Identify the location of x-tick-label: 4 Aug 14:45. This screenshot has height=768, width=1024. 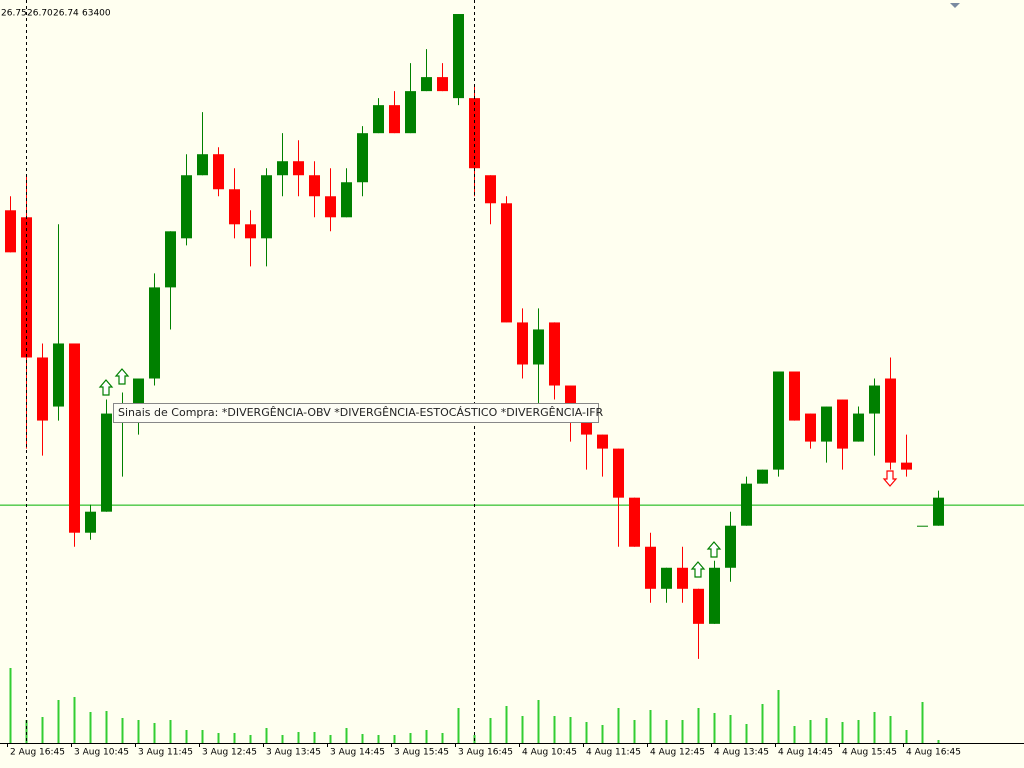
(805, 753).